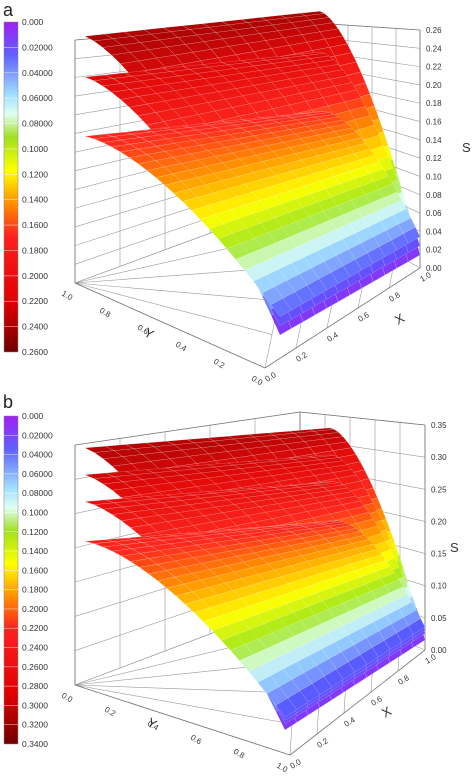  Describe the element at coordinates (67, 698) in the screenshot. I see `y-tick-label: 0.0` at that location.